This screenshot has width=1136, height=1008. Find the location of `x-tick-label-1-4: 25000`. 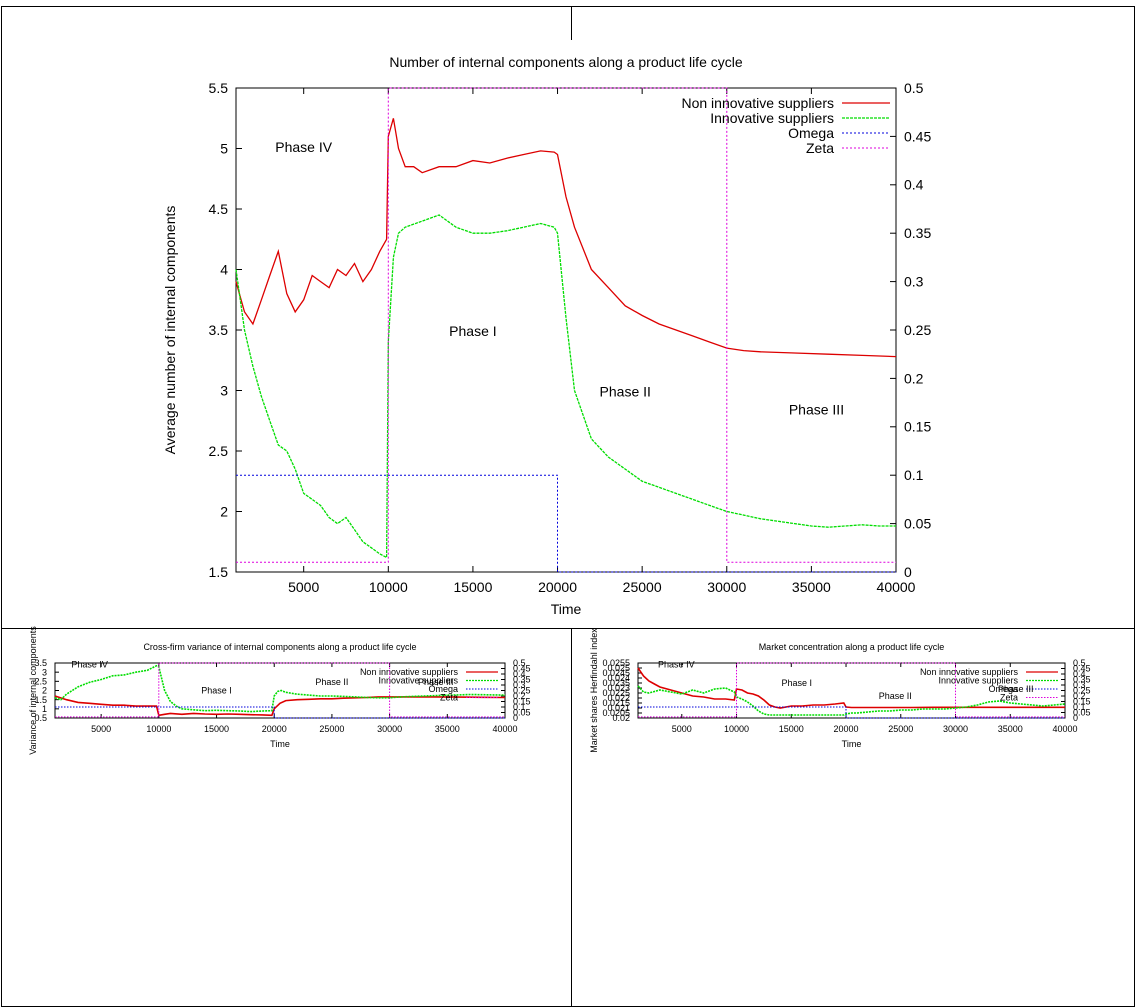

x-tick-label-1-4: 25000 is located at coordinates (331, 729).